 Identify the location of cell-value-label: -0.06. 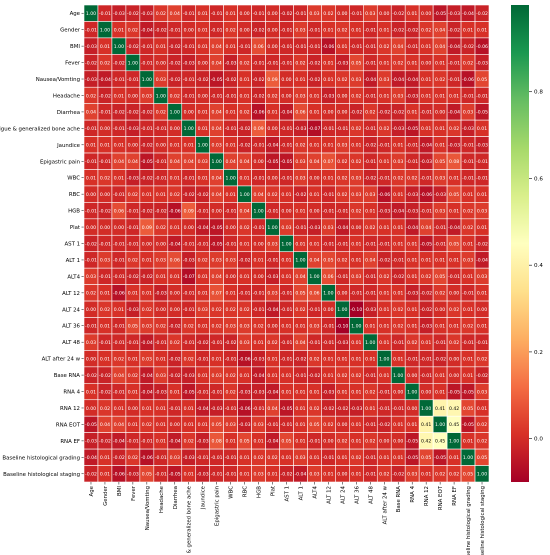
(245, 359).